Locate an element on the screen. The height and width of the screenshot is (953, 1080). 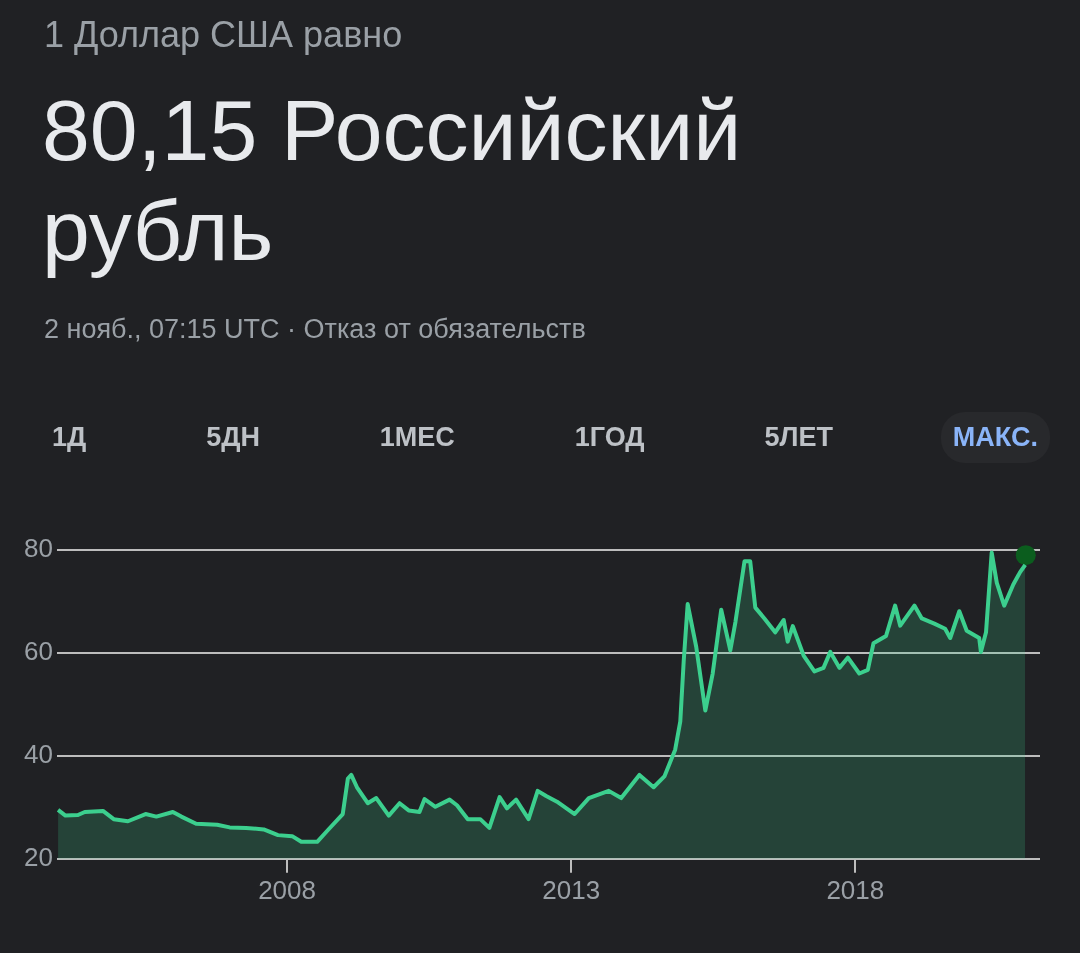
text: 5ДН is located at coordinates (233, 437).